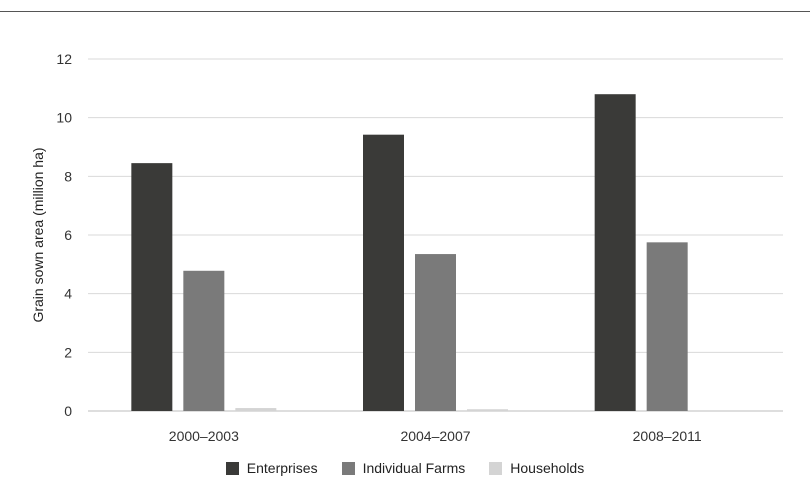 The height and width of the screenshot is (502, 810). I want to click on x-tick-label: 2000–2003, so click(204, 436).